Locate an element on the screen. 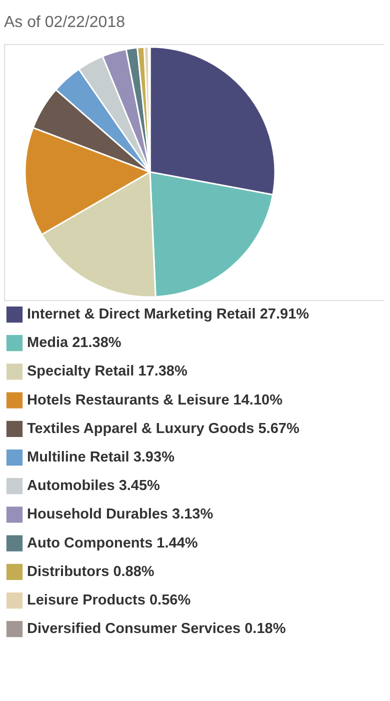 Image resolution: width=390 pixels, height=701 pixels. legend-label: Auto Components 1.44% is located at coordinates (112, 543).